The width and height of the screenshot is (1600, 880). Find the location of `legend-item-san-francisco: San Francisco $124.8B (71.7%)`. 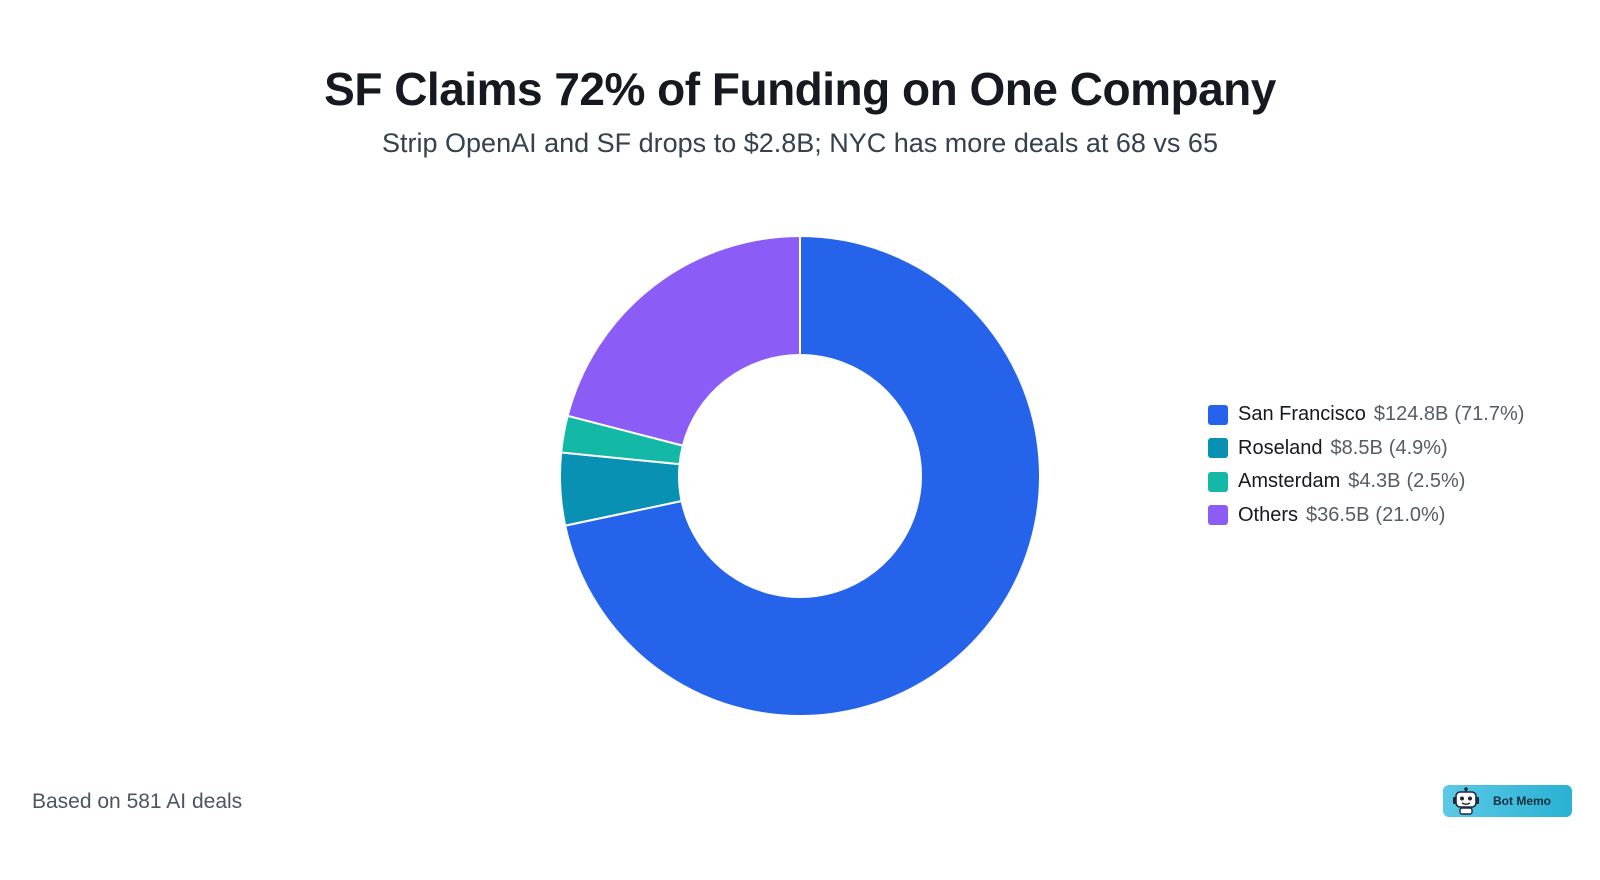

legend-item-san-francisco: San Francisco $124.8B (71.7%) is located at coordinates (1366, 415).